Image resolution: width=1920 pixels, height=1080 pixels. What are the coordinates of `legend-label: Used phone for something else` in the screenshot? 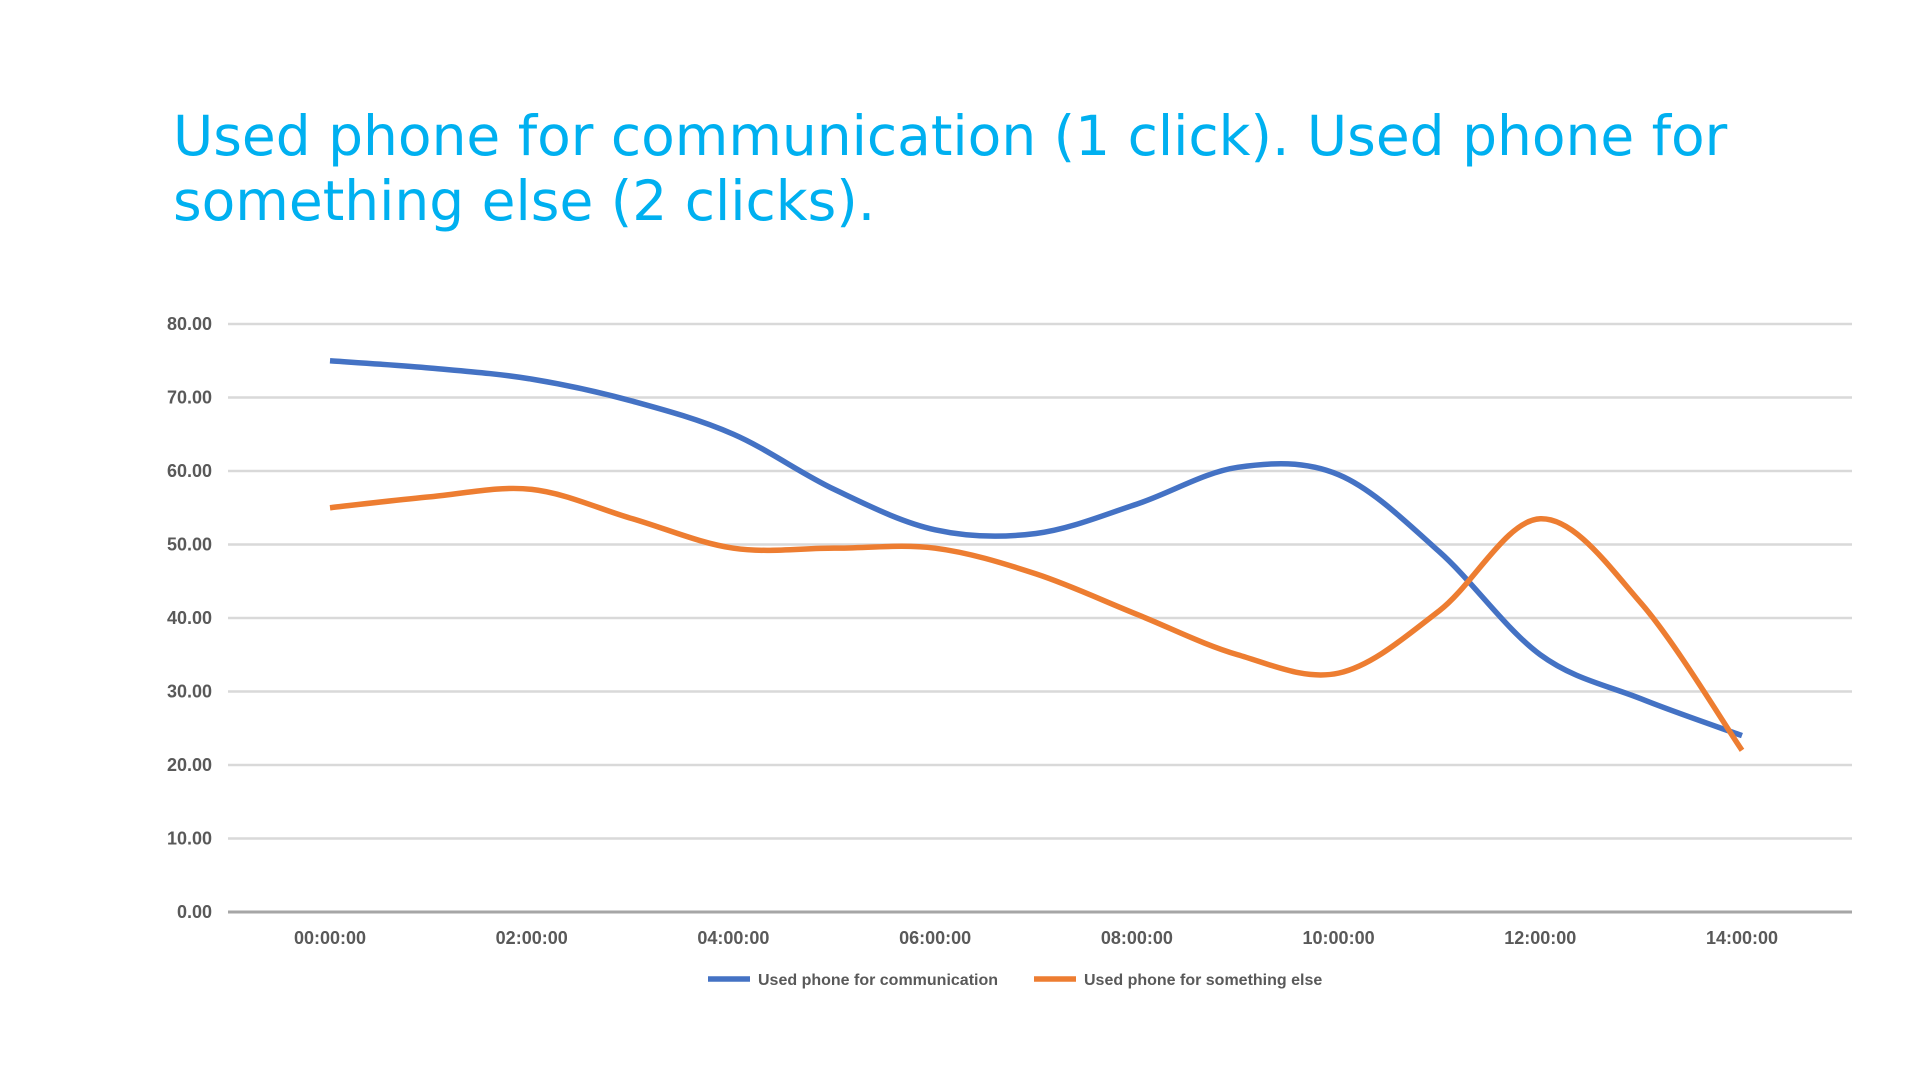 It's located at (1203, 980).